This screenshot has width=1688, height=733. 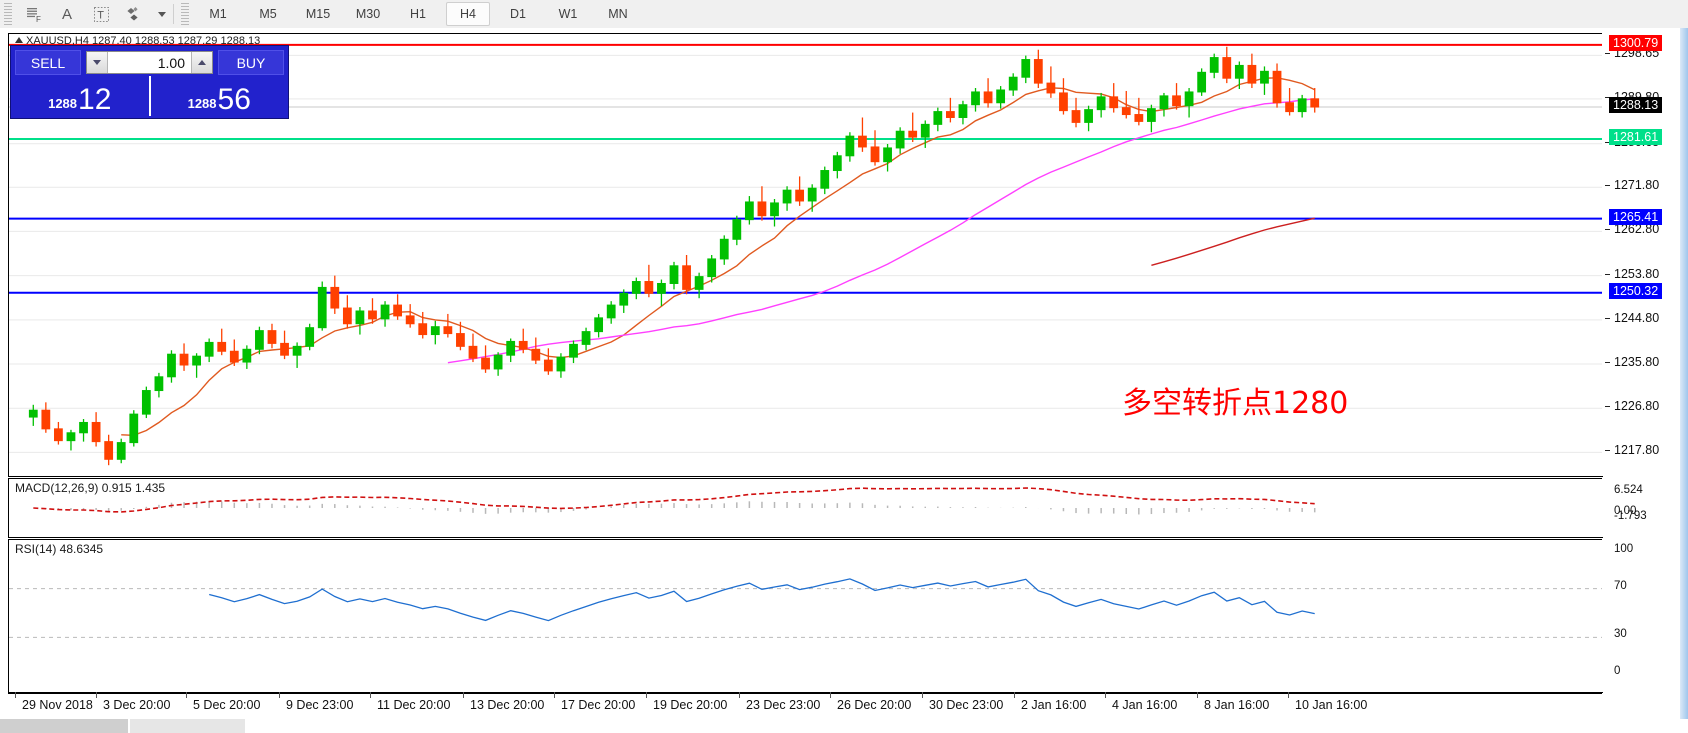 I want to click on price-tick: 1253.80, so click(x=1632, y=274).